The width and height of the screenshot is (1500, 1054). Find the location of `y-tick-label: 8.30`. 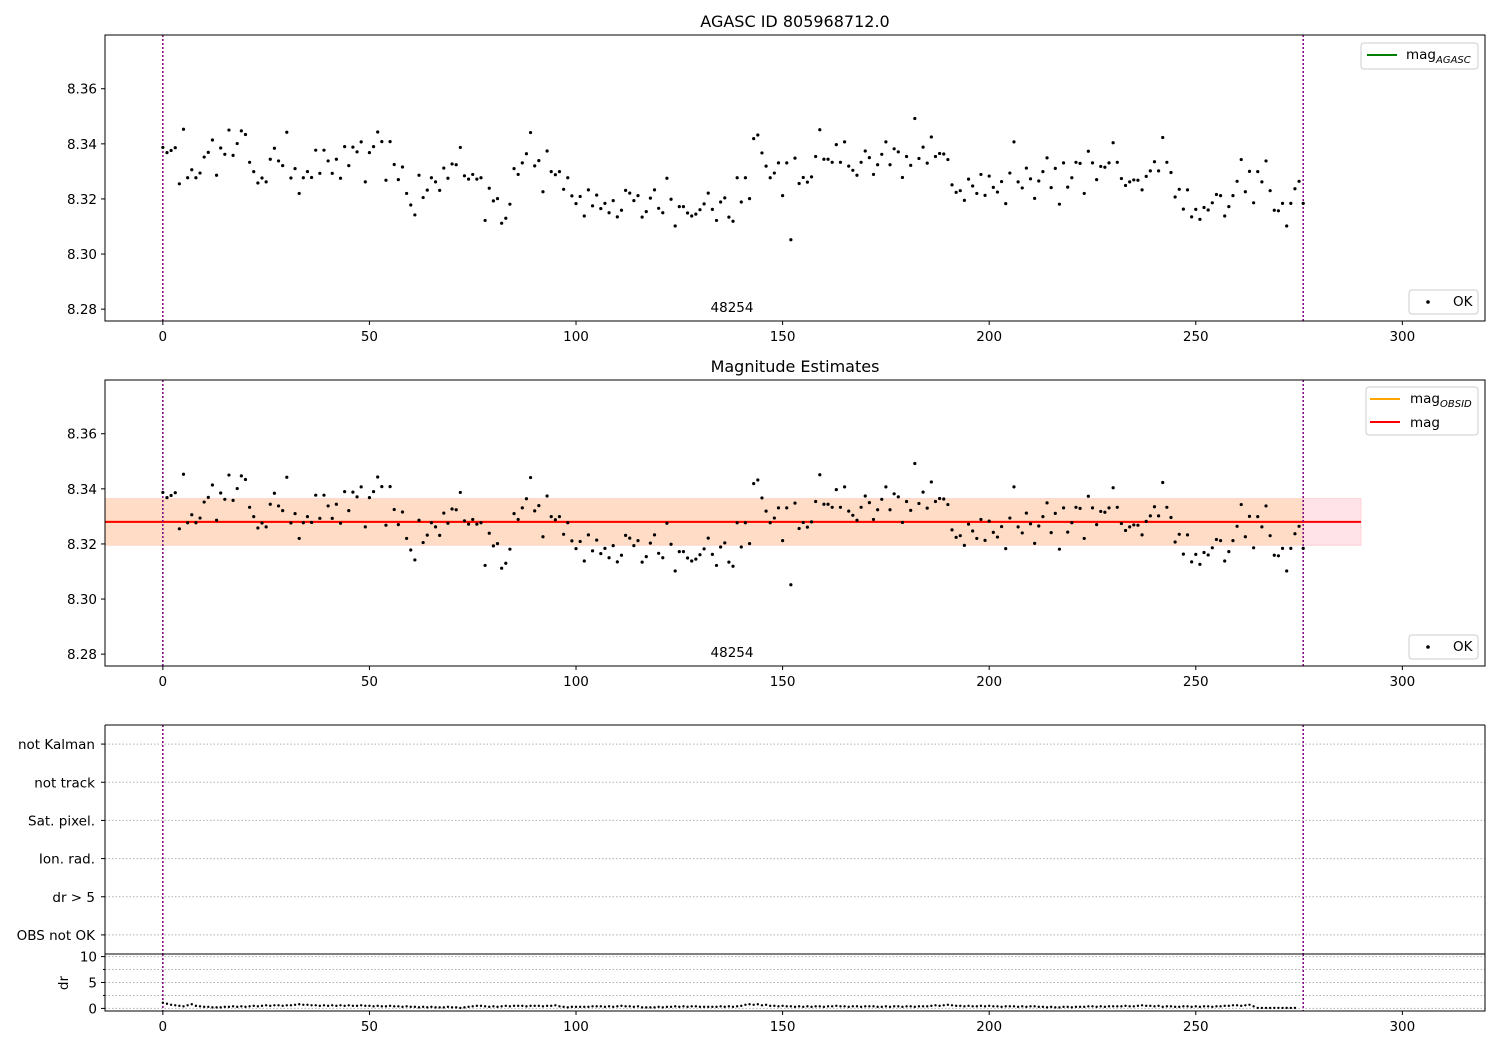

y-tick-label: 8.30 is located at coordinates (82, 600).